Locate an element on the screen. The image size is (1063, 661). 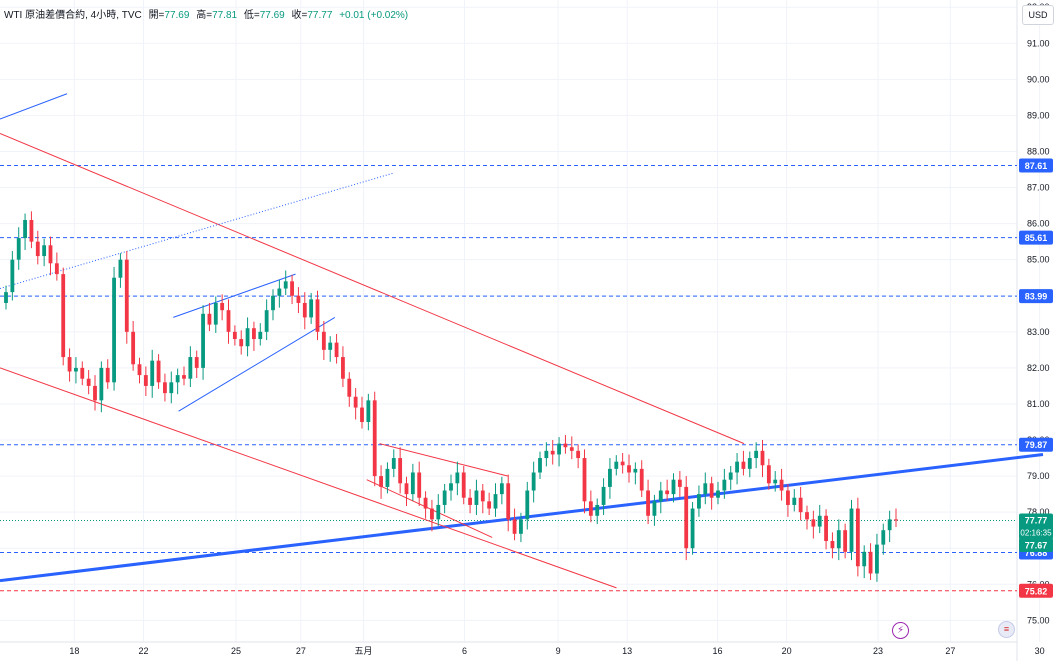
legend-symbol: WTI 原油差價合約, 4小時, TVC is located at coordinates (73, 15).